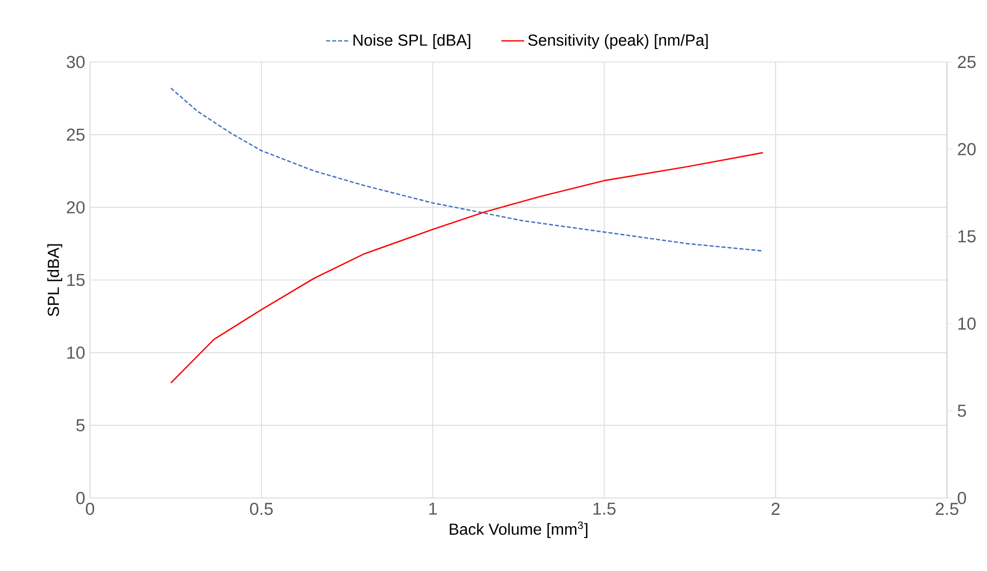 Image resolution: width=987 pixels, height=571 pixels. What do you see at coordinates (967, 149) in the screenshot?
I see `y2-tick-label: 20` at bounding box center [967, 149].